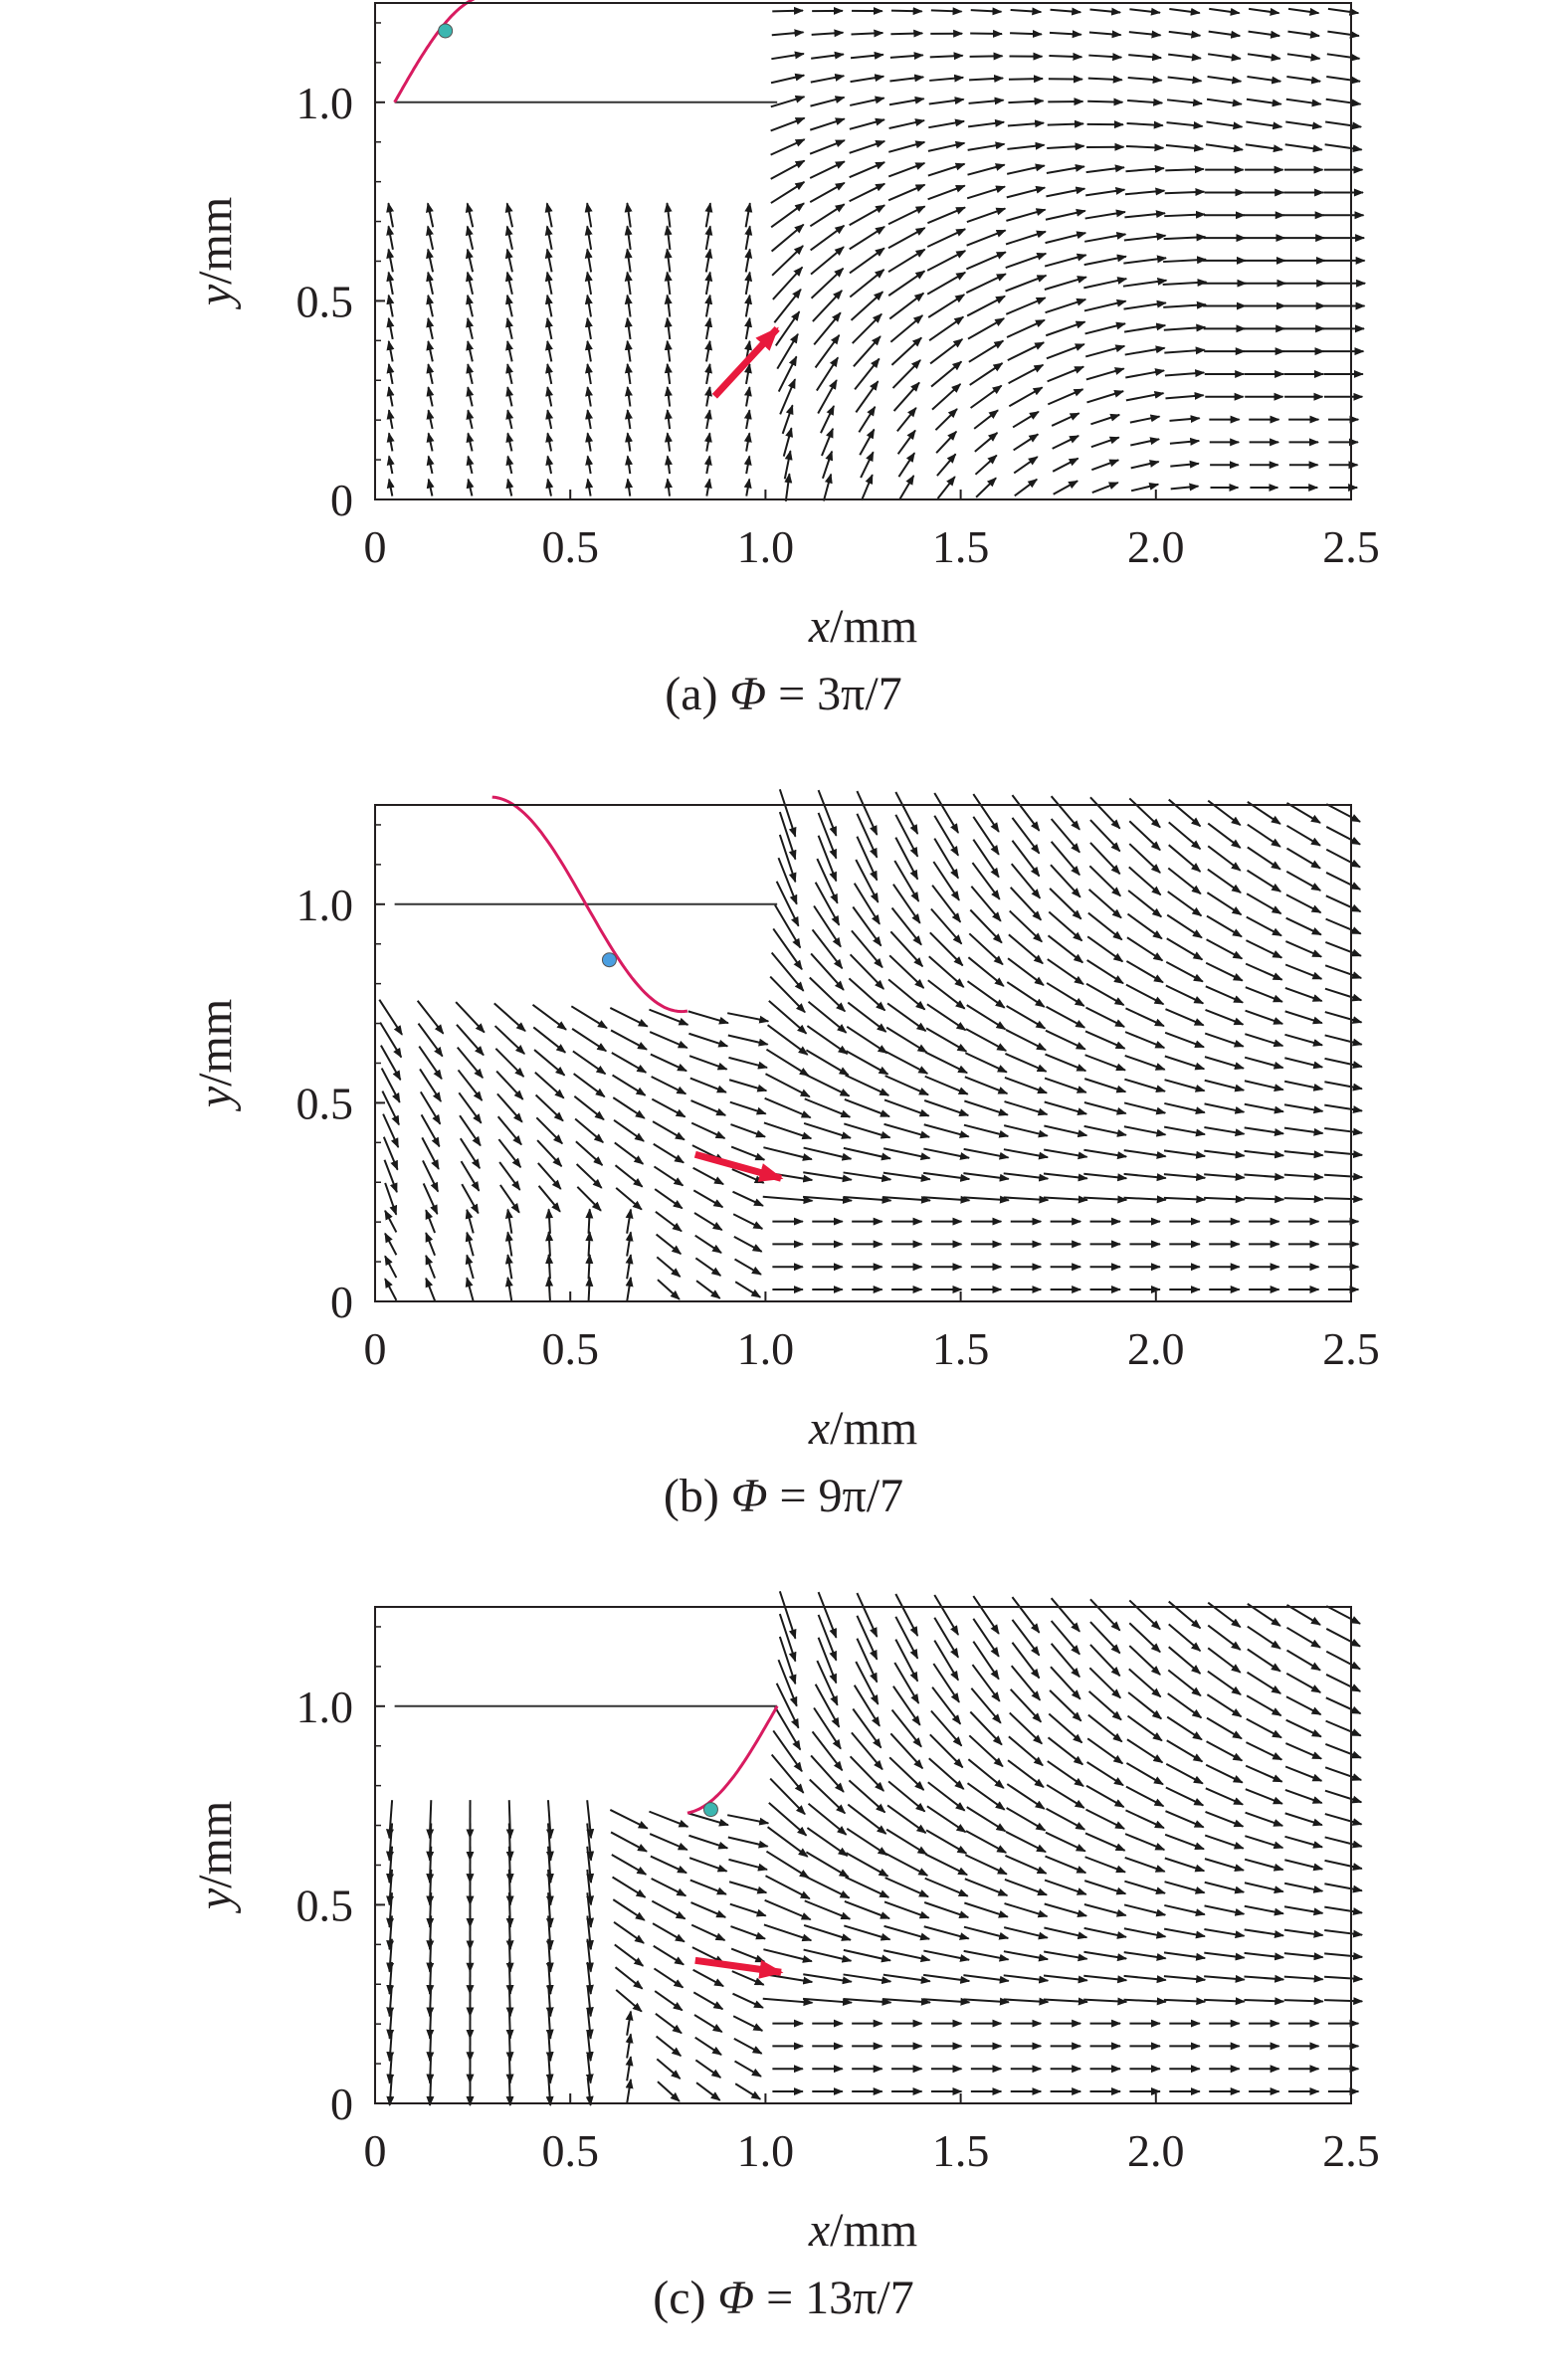 Image resolution: width=1567 pixels, height=2380 pixels. What do you see at coordinates (215, 1844) in the screenshot?
I see `y-axis-unit: /mm` at bounding box center [215, 1844].